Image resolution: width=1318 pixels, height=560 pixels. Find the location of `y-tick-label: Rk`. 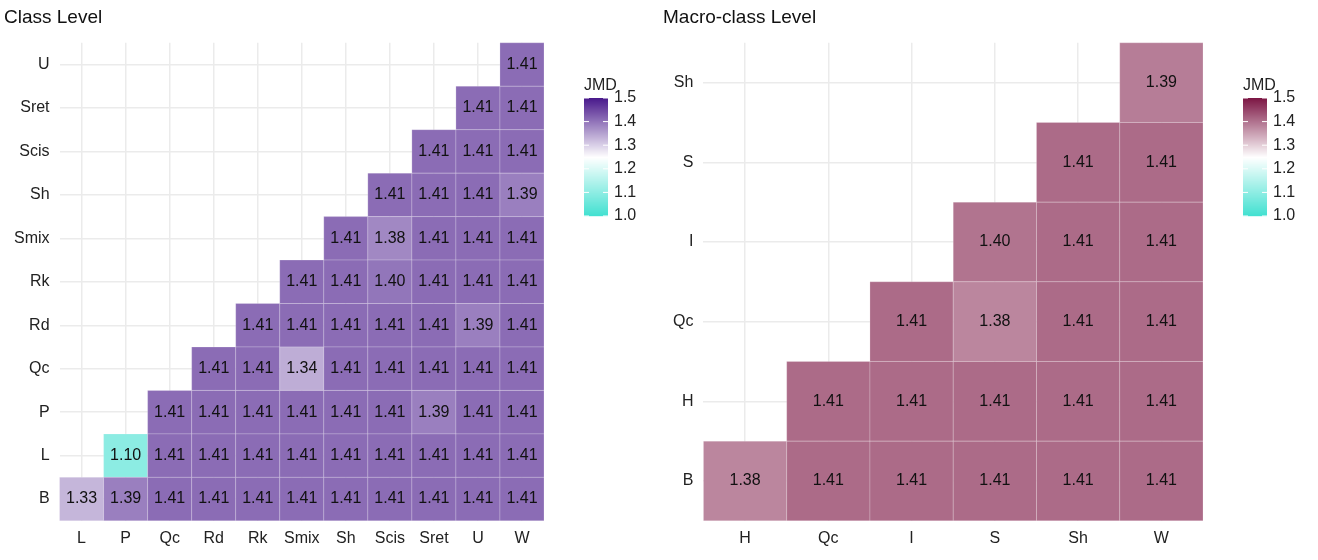

y-tick-label: Rk is located at coordinates (40, 281).